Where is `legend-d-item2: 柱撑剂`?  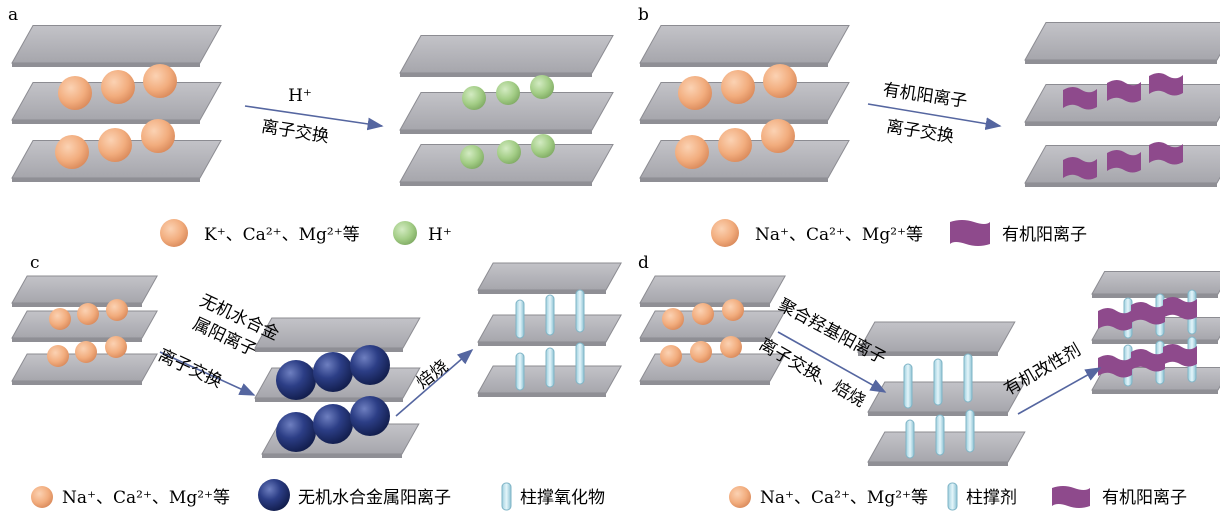 legend-d-item2: 柱撑剂 is located at coordinates (991, 498).